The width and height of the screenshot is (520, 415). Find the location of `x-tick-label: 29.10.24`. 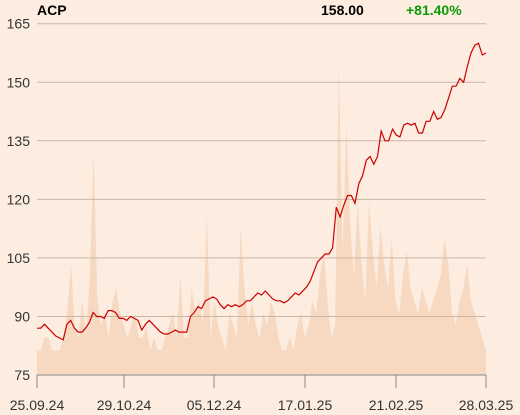

x-tick-label: 29.10.24 is located at coordinates (124, 405).